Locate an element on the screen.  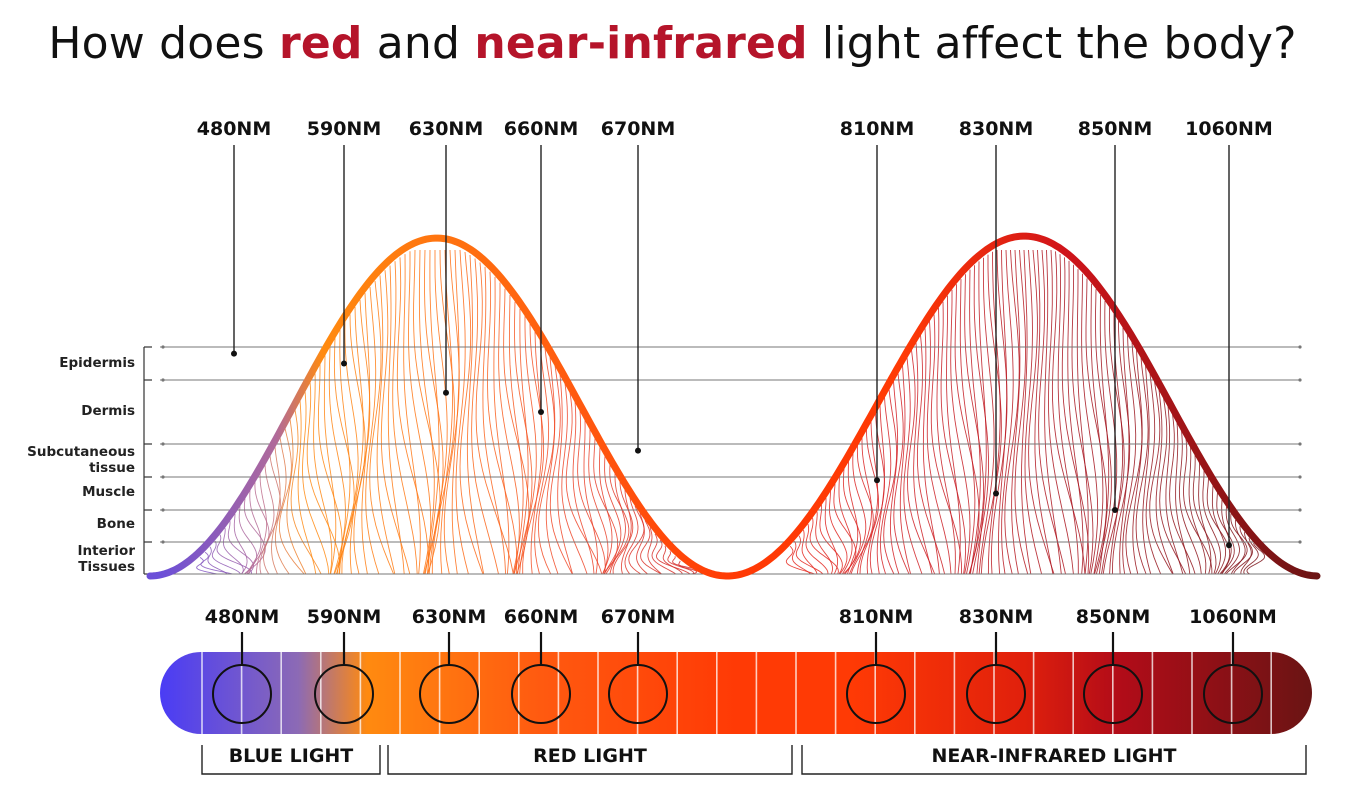
category-brackets is located at coordinates (754, 760).